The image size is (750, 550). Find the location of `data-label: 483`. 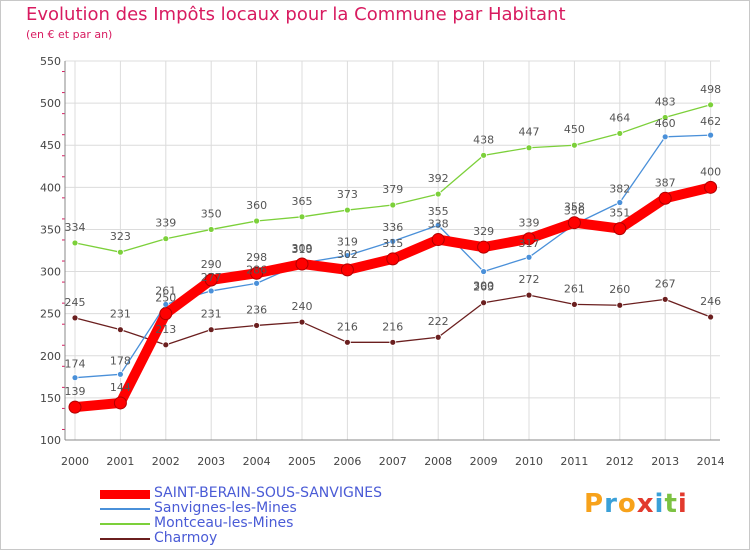

data-label: 483 is located at coordinates (665, 101).